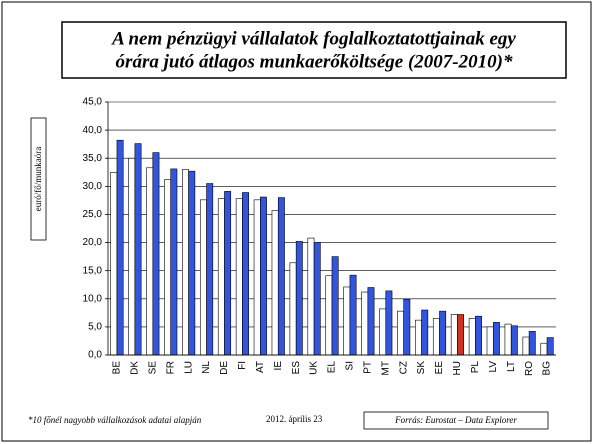  What do you see at coordinates (332, 367) in the screenshot?
I see `x-tick-label: EL` at bounding box center [332, 367].